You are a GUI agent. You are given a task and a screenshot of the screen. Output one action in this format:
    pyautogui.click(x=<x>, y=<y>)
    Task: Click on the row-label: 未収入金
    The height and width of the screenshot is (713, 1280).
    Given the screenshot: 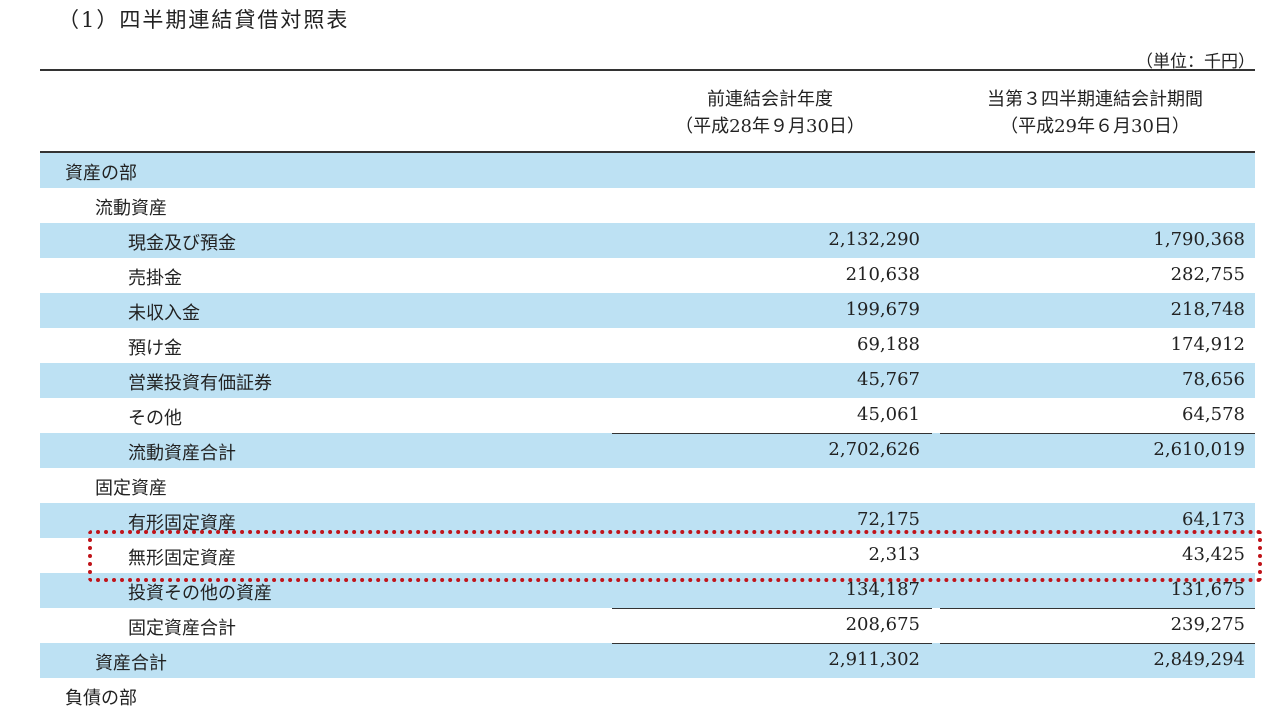 What is the action you would take?
    pyautogui.click(x=164, y=313)
    